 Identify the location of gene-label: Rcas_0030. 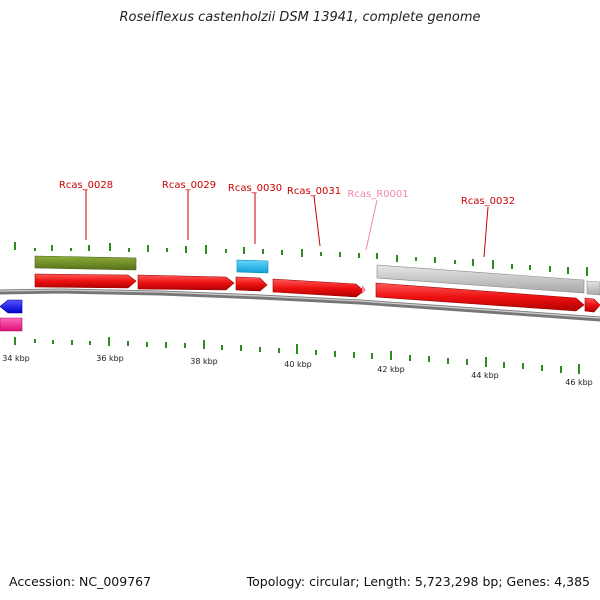
(255, 188).